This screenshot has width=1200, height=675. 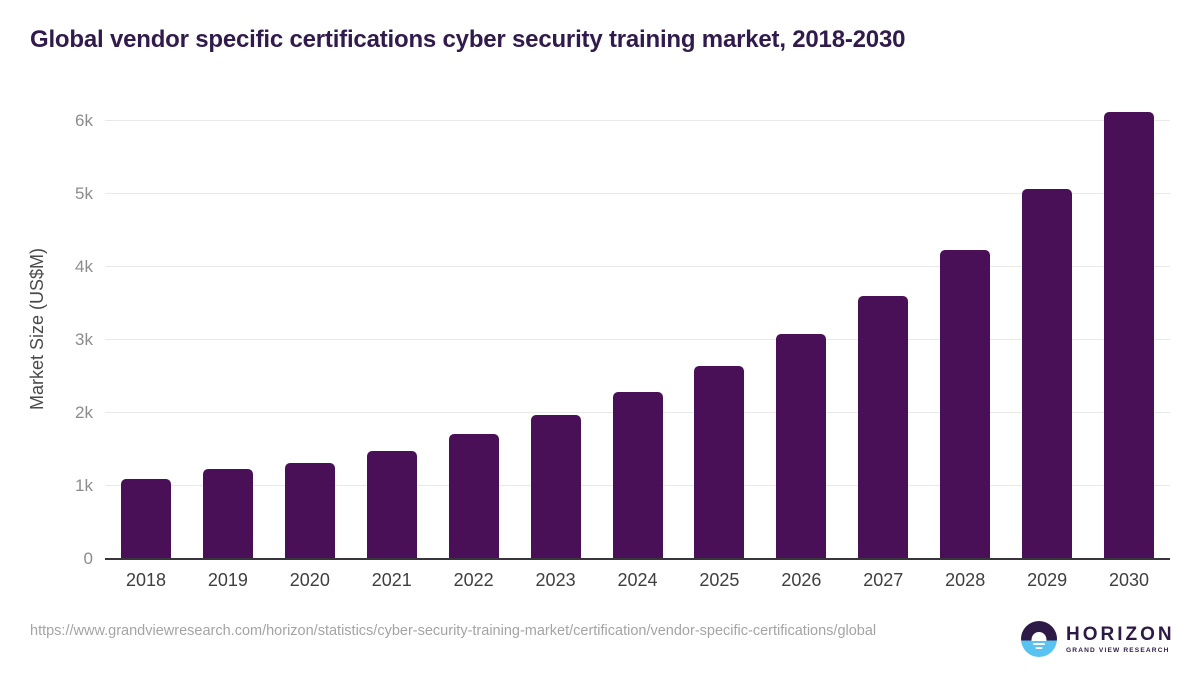 What do you see at coordinates (1047, 580) in the screenshot?
I see `x-axis-label-2029: 2029` at bounding box center [1047, 580].